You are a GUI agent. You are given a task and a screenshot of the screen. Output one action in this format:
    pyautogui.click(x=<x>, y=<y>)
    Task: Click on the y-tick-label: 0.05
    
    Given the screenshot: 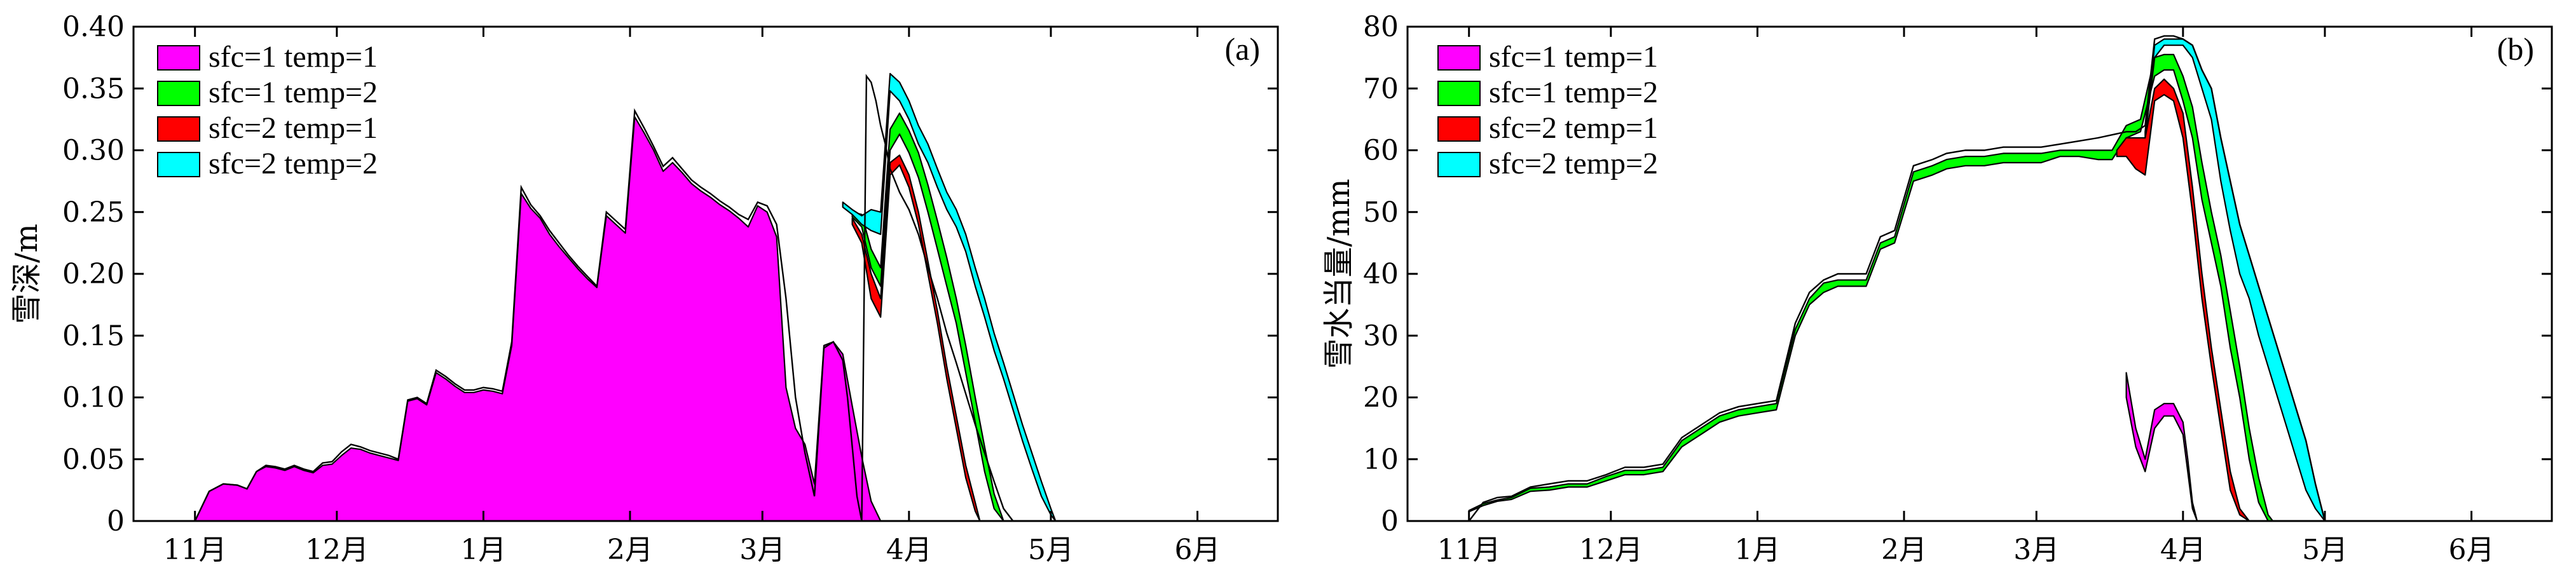 What is the action you would take?
    pyautogui.click(x=93, y=459)
    